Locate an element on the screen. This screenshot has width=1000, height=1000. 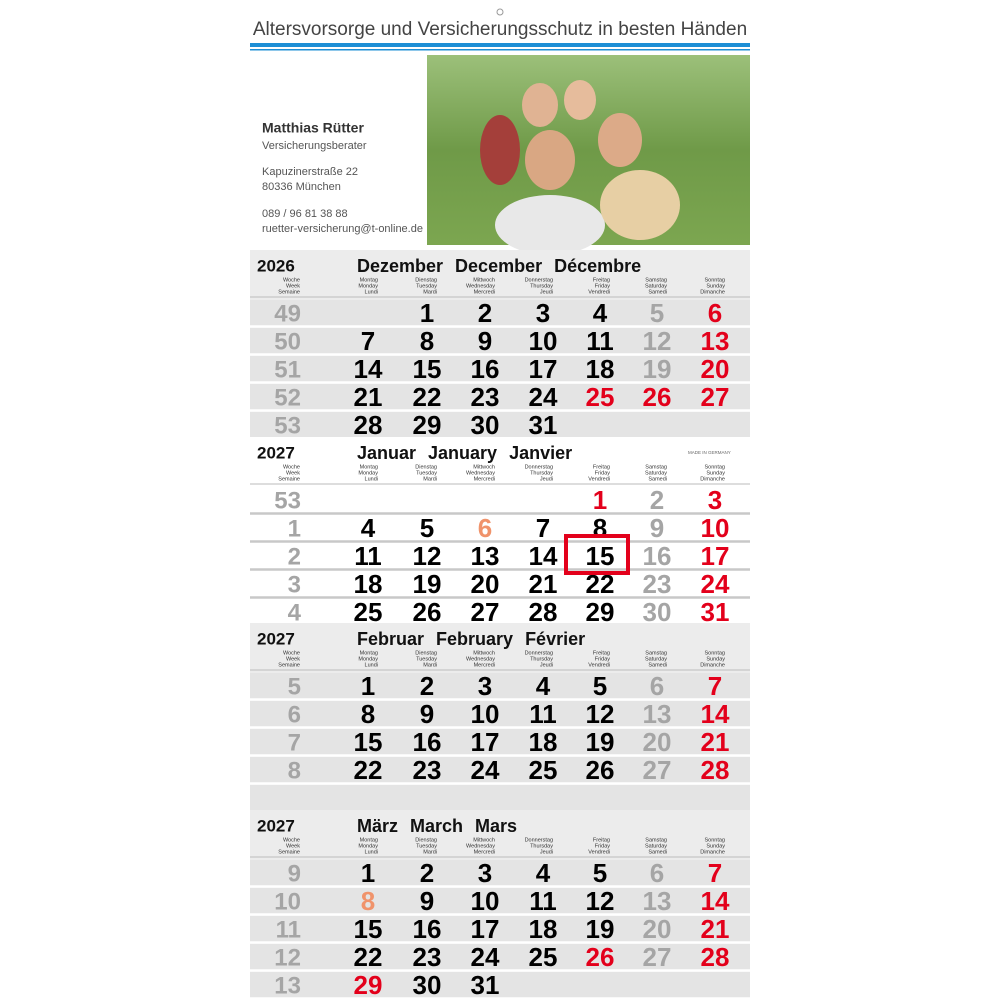
weekday-label: Mittwoch is located at coordinates (484, 467).